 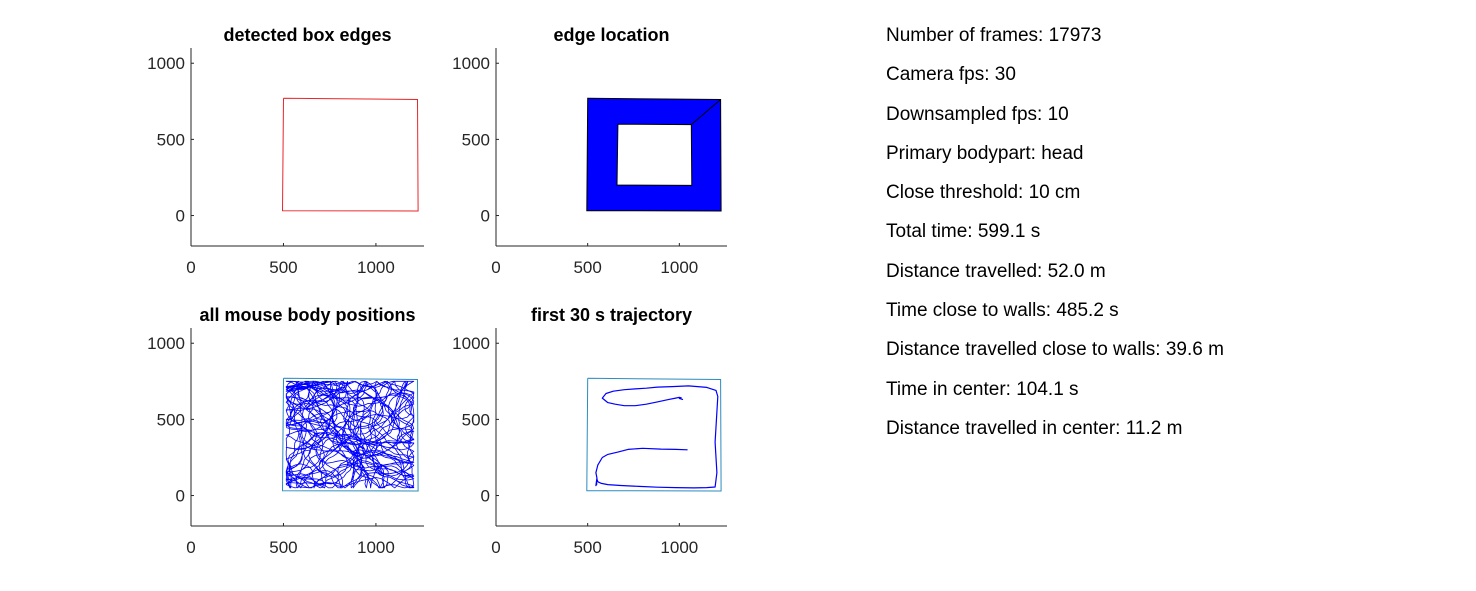 What do you see at coordinates (963, 232) in the screenshot?
I see `stat-total-time: Total time: 599.1 s` at bounding box center [963, 232].